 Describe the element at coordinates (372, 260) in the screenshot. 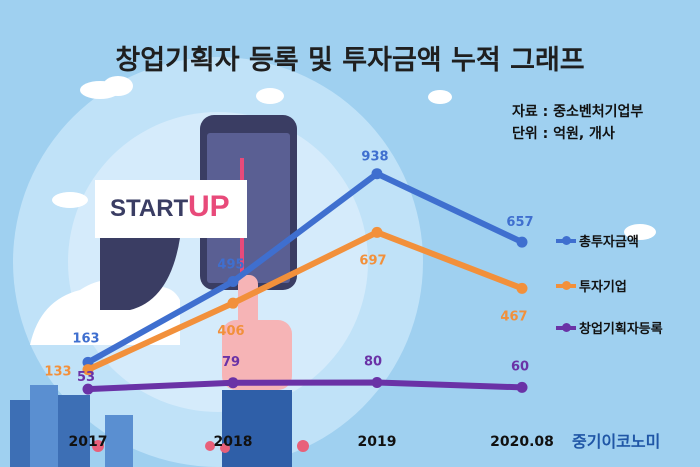

I see `data-label: 697` at that location.